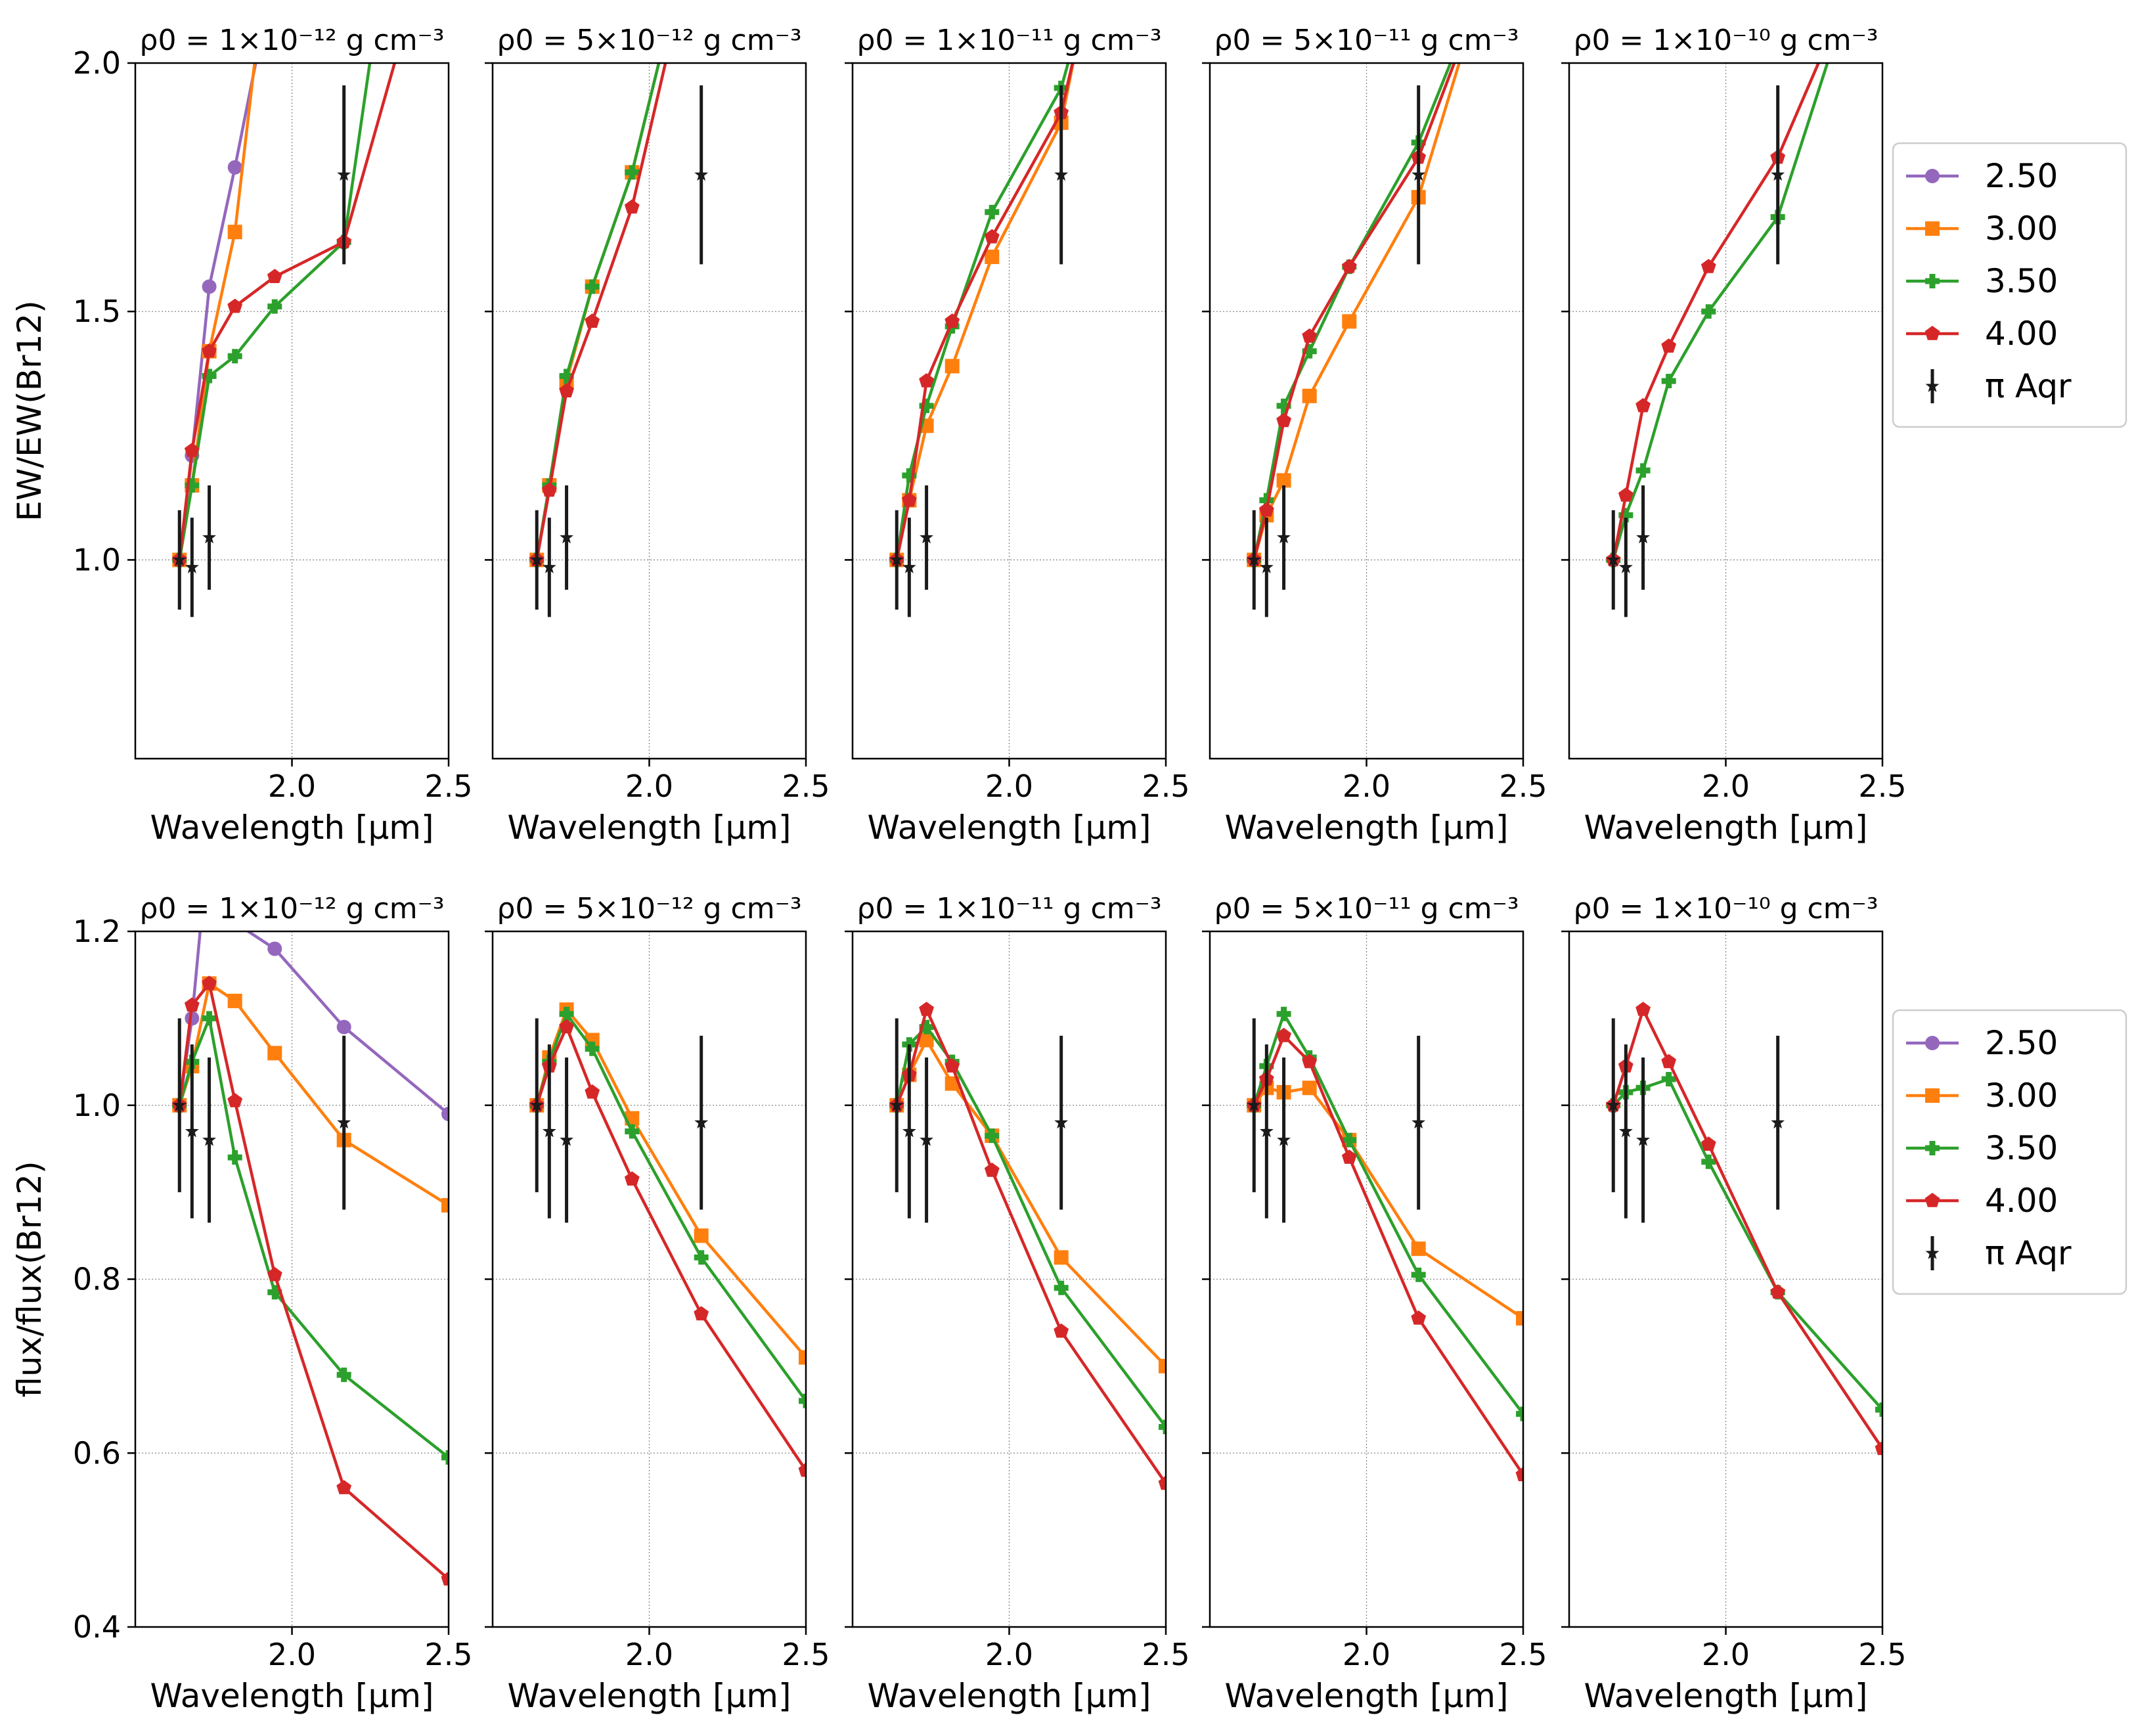 Image resolution: width=2134 pixels, height=1736 pixels. I want to click on legend-box, so click(2009, 285).